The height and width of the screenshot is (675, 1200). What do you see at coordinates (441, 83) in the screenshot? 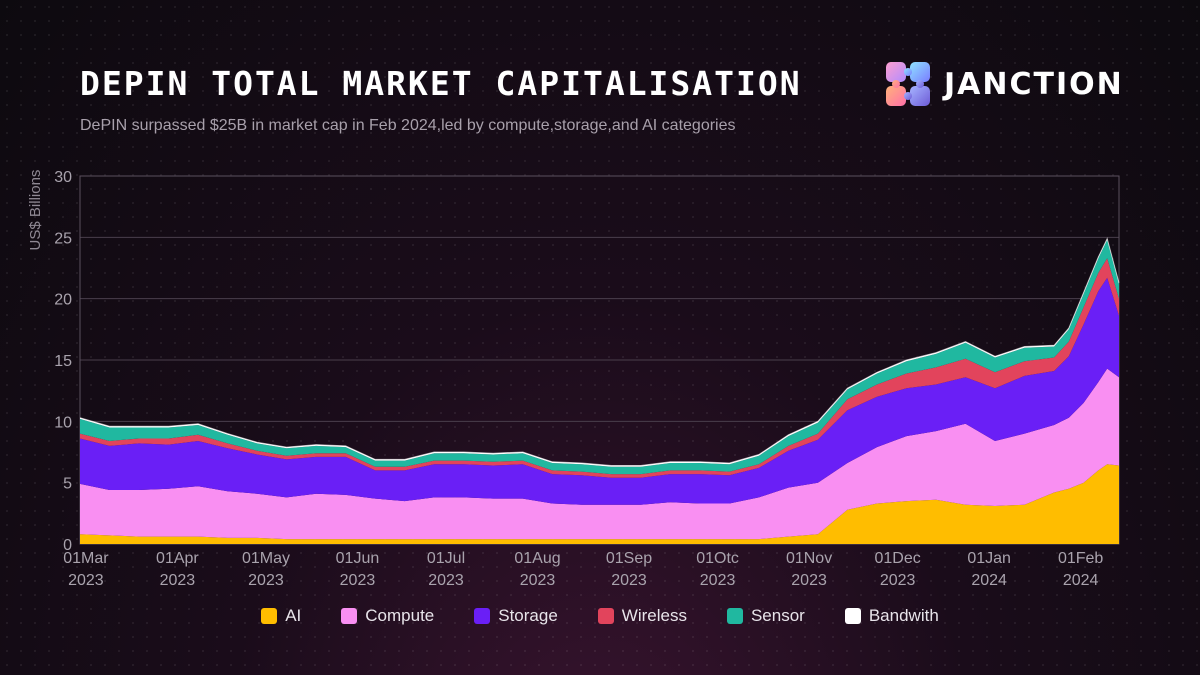
I see `chart-title: DEPIN TOTAL MARKET CAPITALISATION` at bounding box center [441, 83].